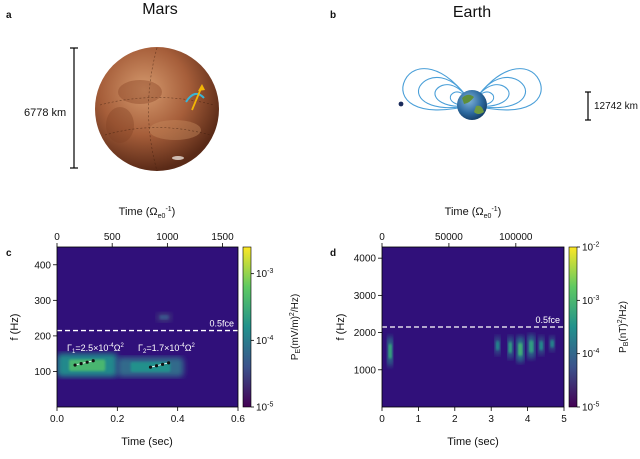 Image resolution: width=640 pixels, height=459 pixels. Describe the element at coordinates (590, 301) in the screenshot. I see `d-colorbar-tick-label: 10⁻³` at that location.